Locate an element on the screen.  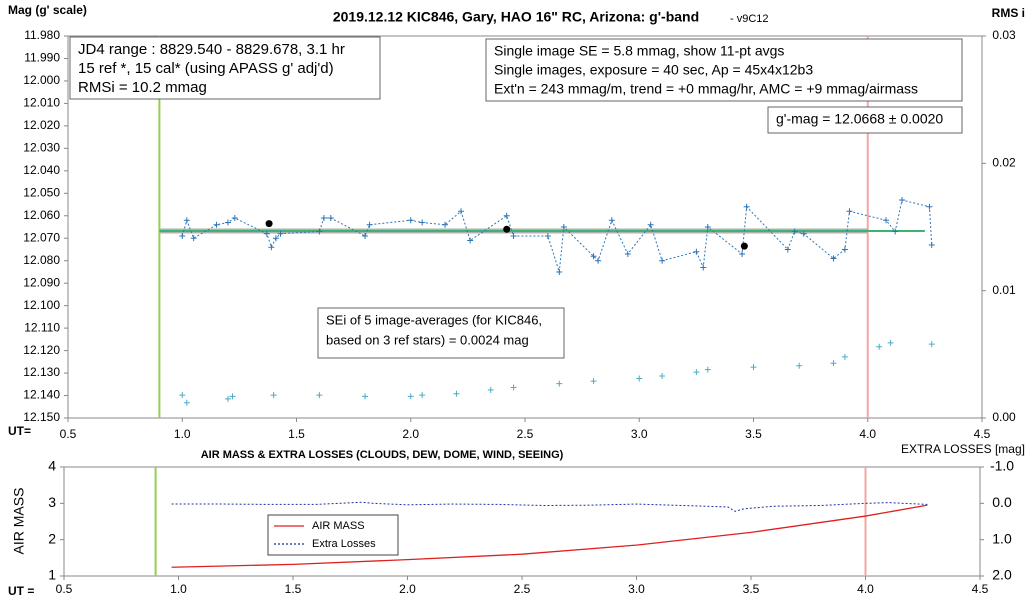
y-tick-label: 12.140 is located at coordinates (41, 395).